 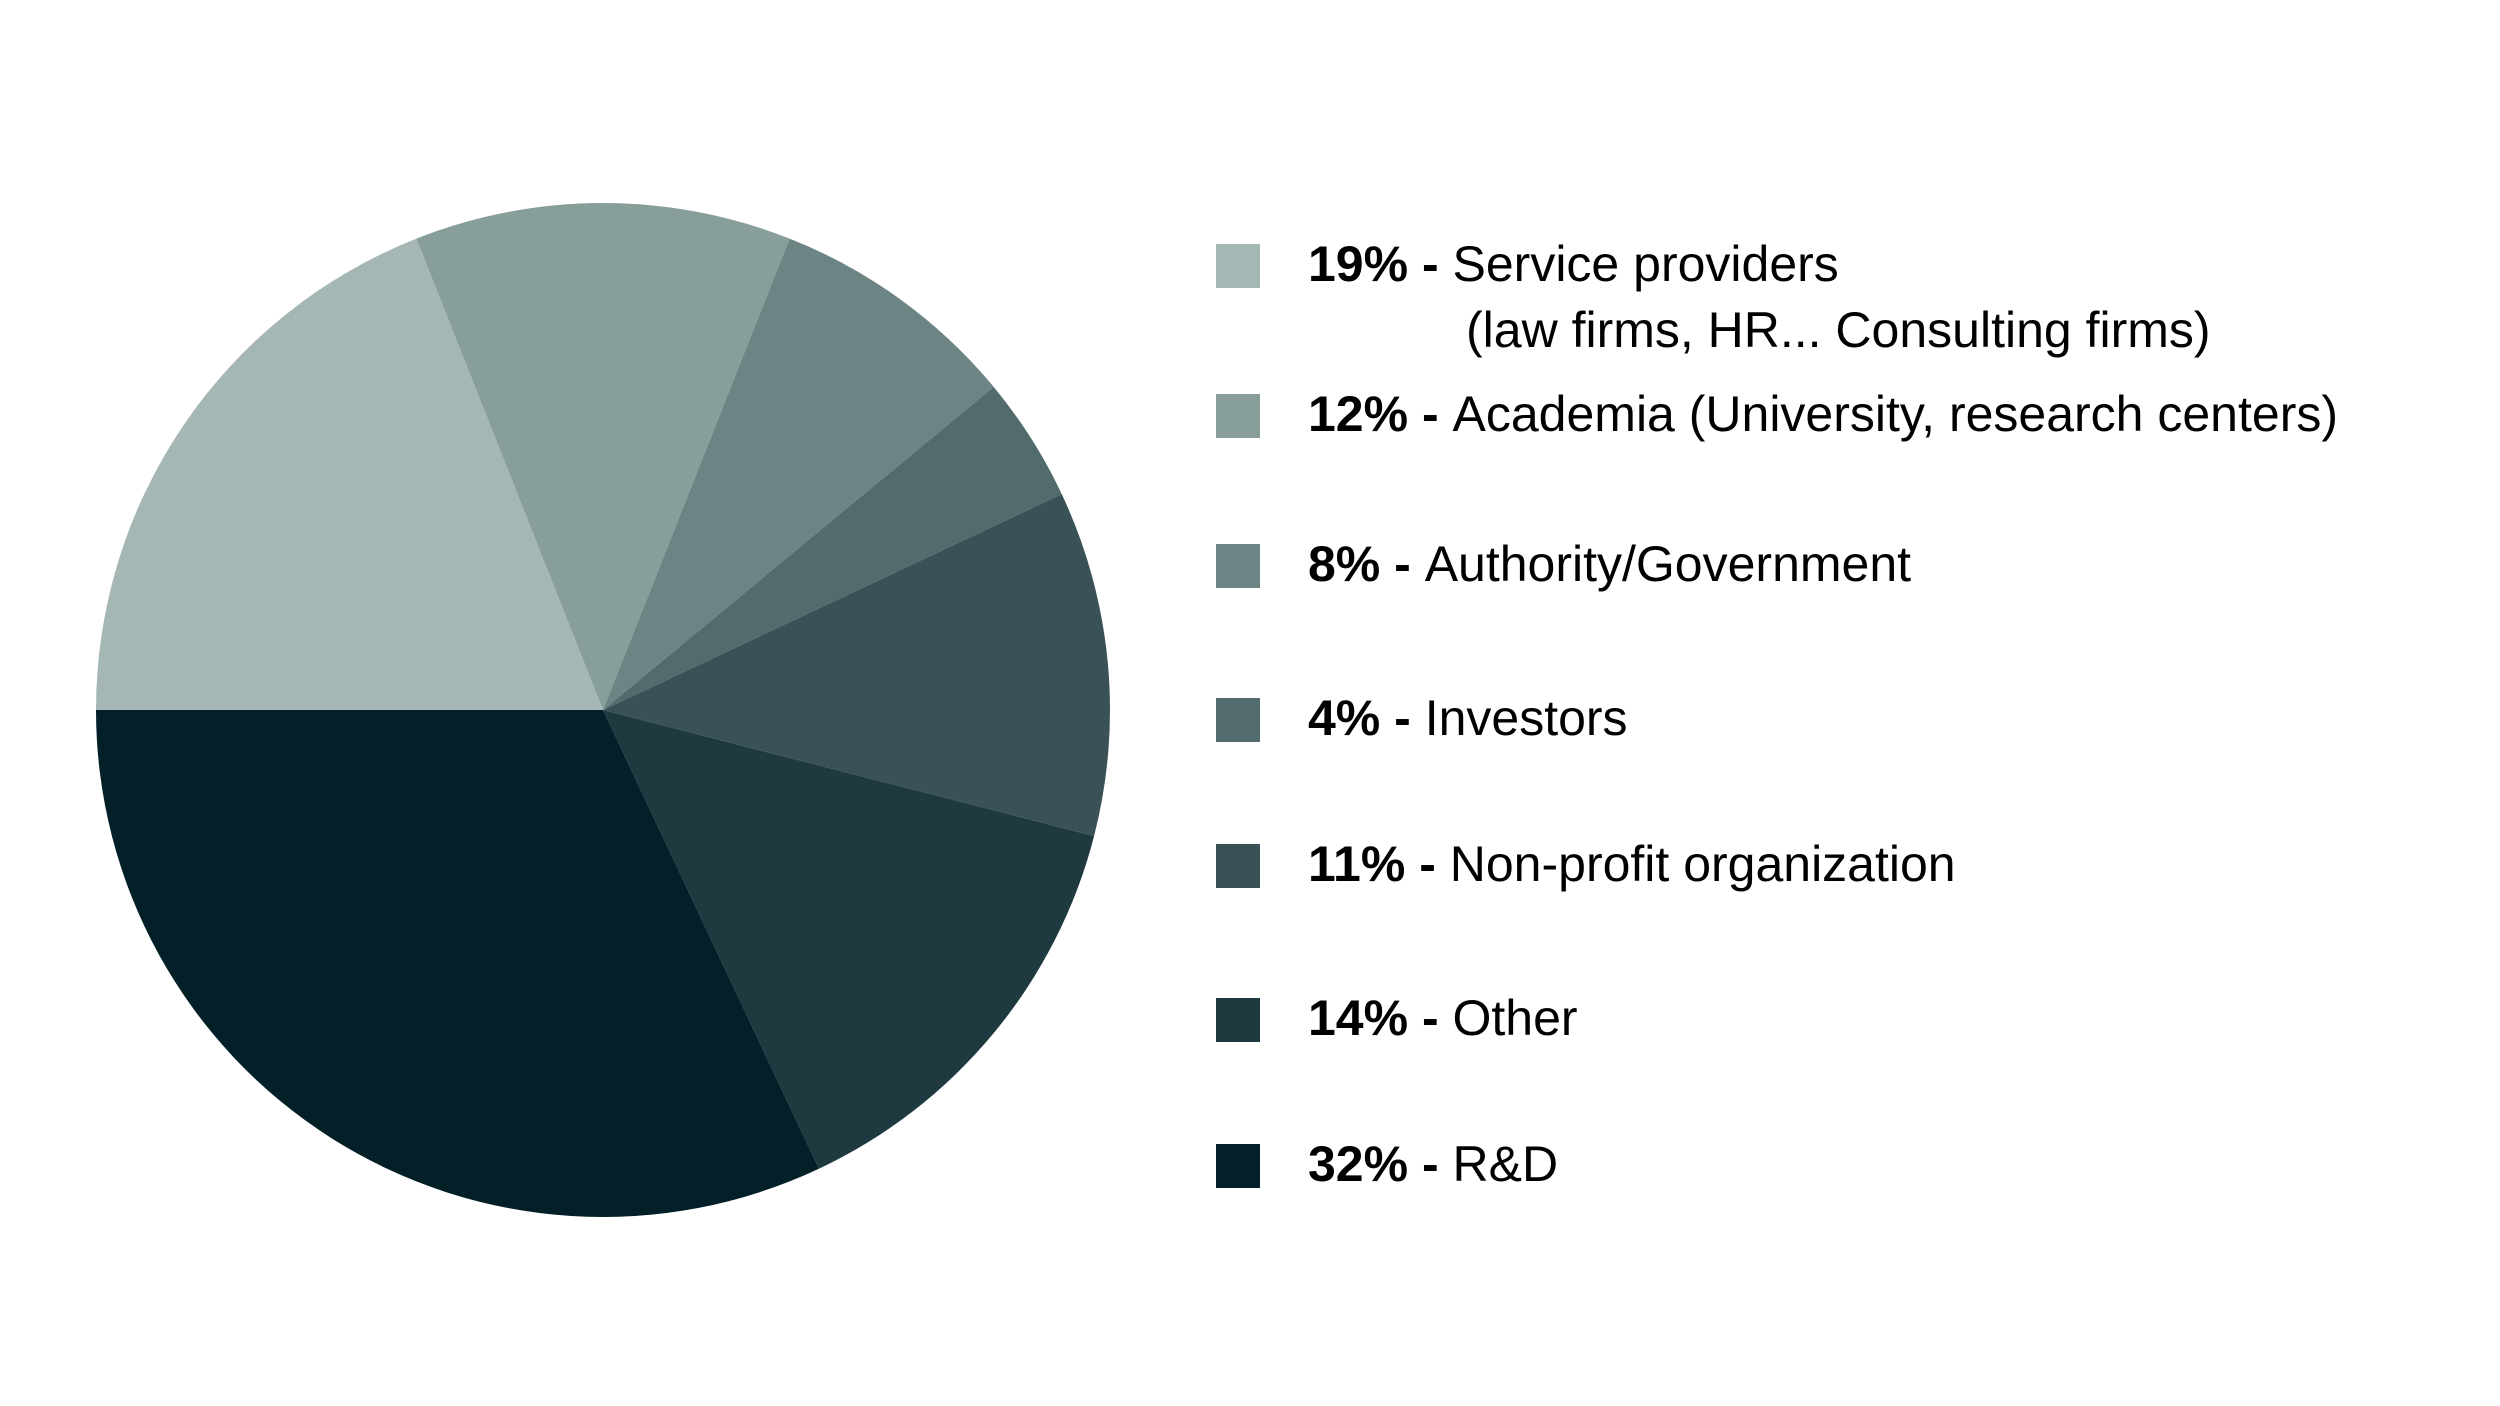 What do you see at coordinates (349, 474) in the screenshot?
I see `pie-slice-service-providers` at bounding box center [349, 474].